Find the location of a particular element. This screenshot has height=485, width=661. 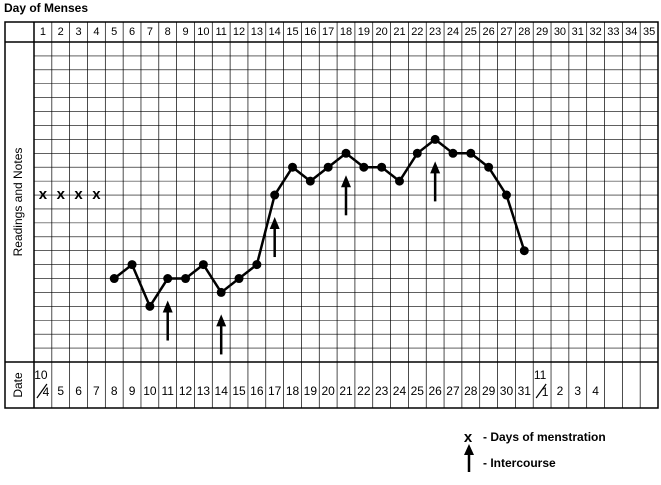

date-label: 7 is located at coordinates (96, 391).